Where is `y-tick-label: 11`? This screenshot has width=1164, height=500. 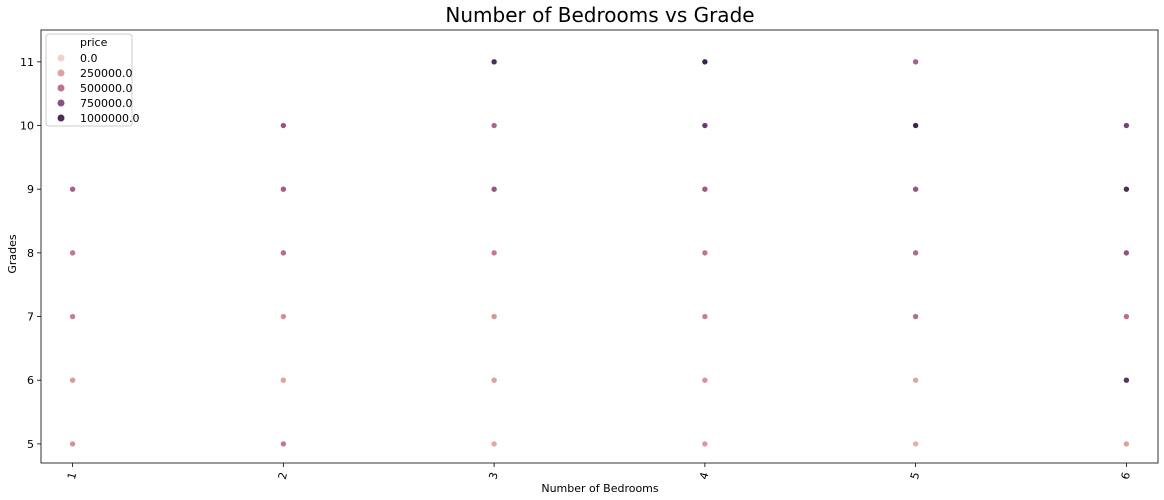
y-tick-label: 11 is located at coordinates (27, 62).